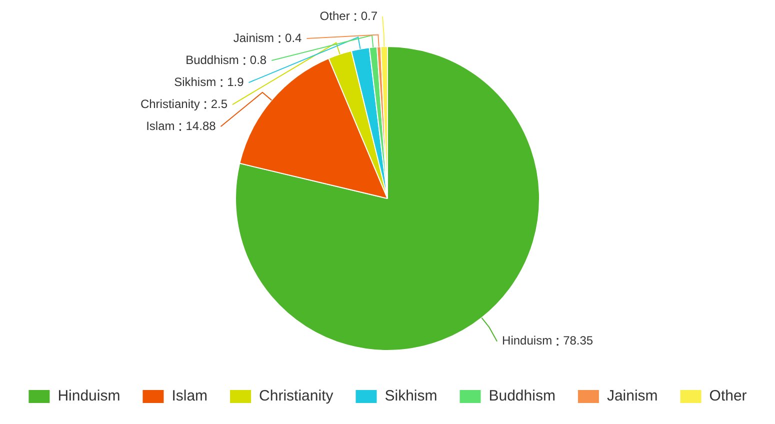  I want to click on data-label: 2.5, so click(219, 103).